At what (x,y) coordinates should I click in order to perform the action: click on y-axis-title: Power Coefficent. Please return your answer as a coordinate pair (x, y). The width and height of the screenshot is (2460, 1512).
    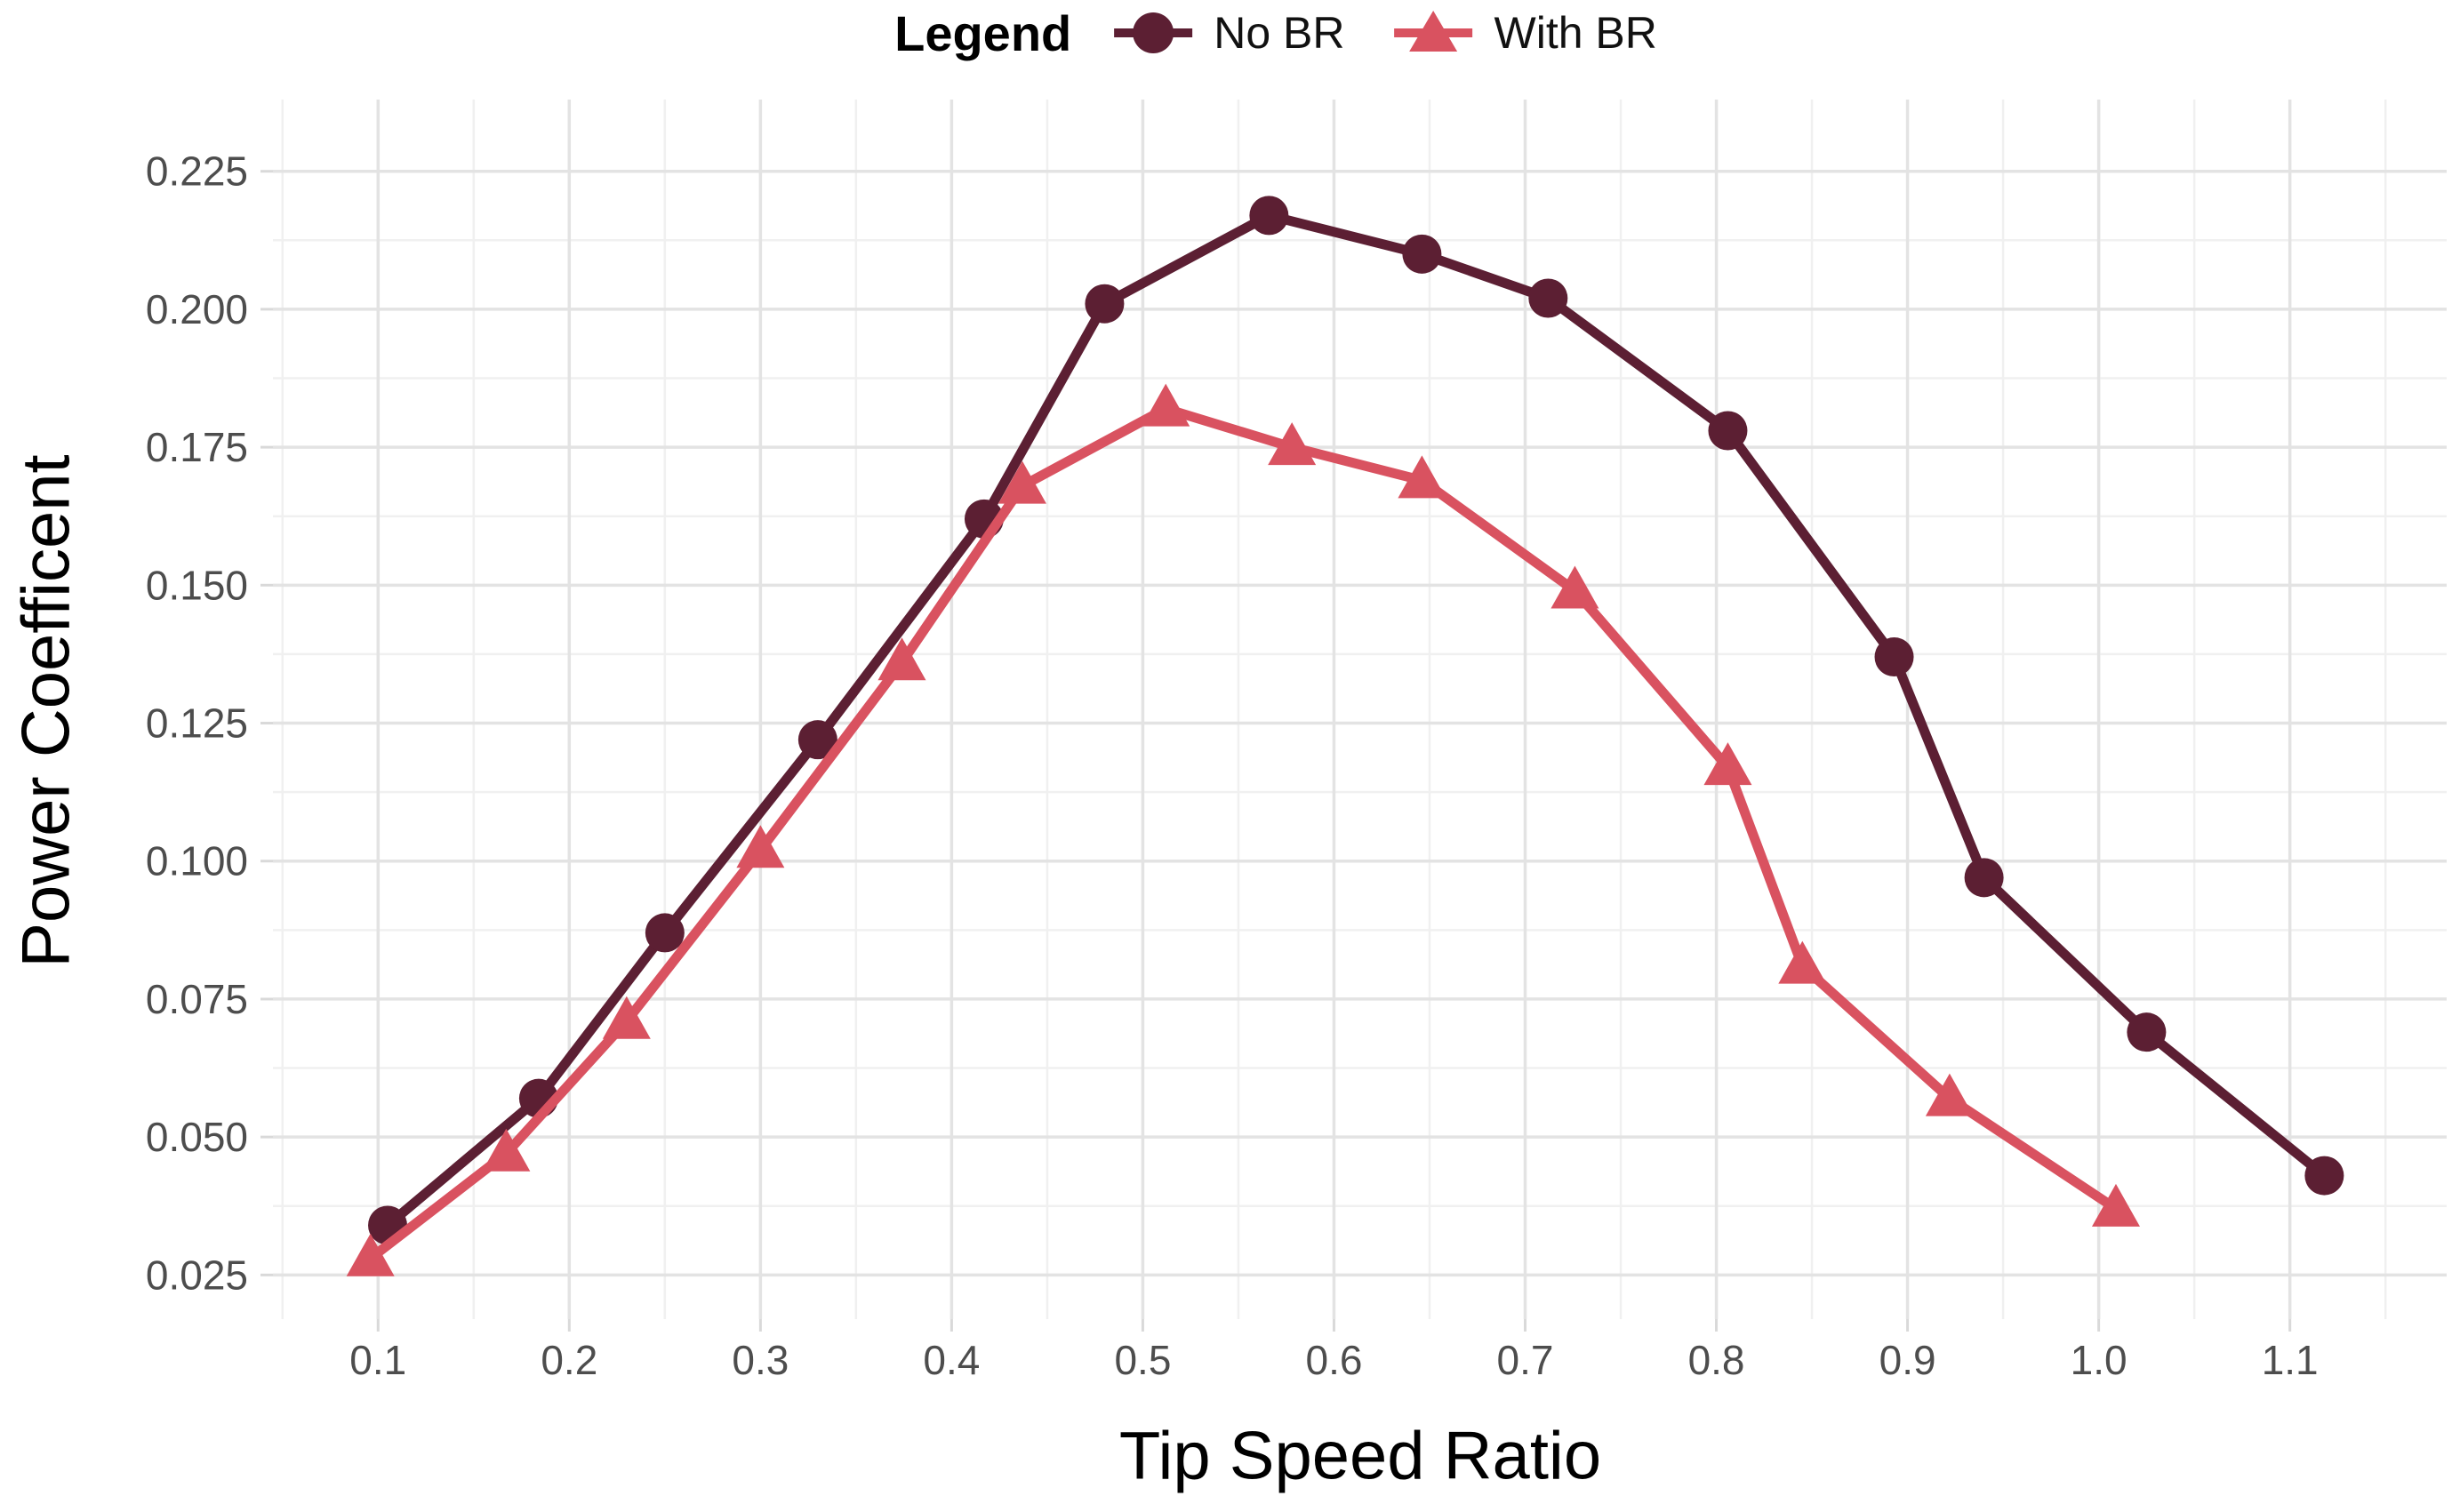
    Looking at the image, I should click on (46, 711).